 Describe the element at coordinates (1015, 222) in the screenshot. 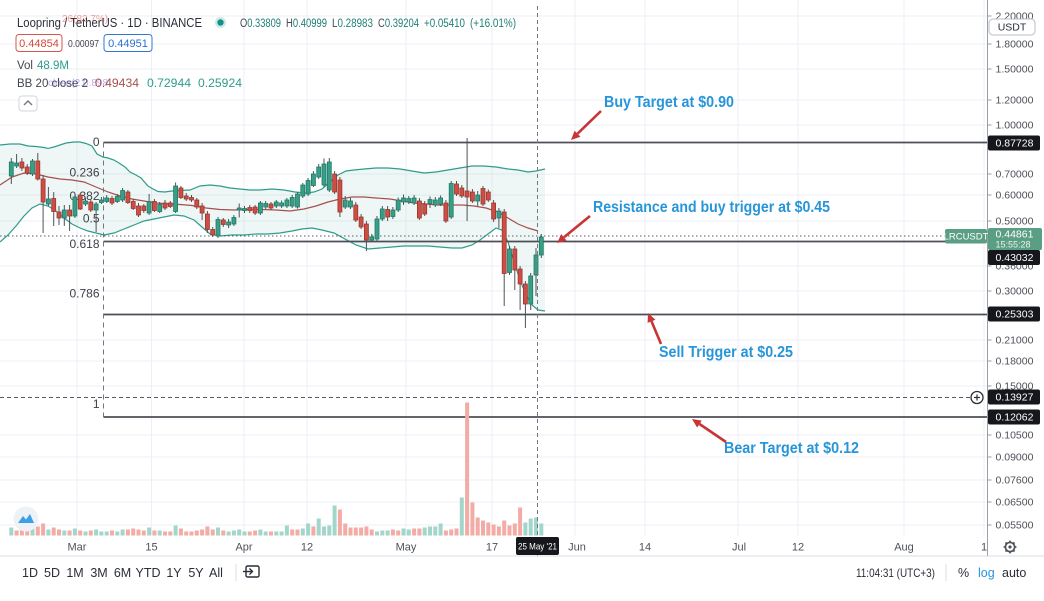

I see `svg-text: 0.50000` at that location.